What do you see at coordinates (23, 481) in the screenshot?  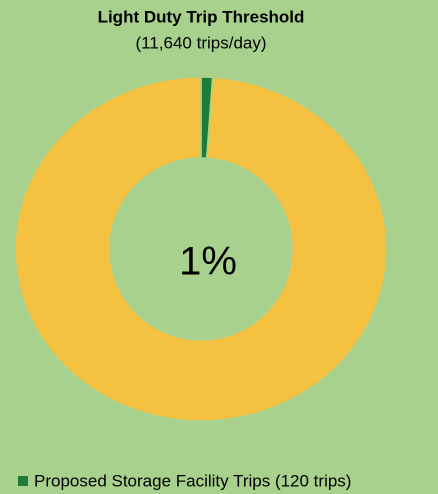 I see `legend-swatch` at bounding box center [23, 481].